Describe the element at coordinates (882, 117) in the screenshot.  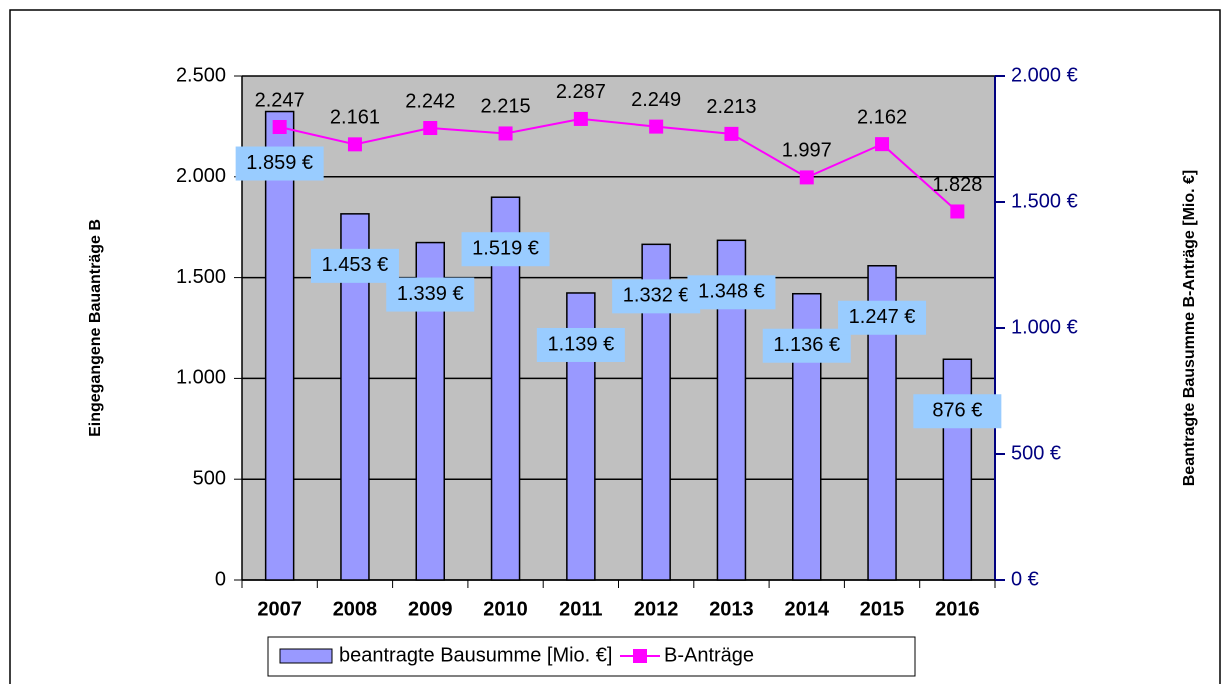
I see `data-label: 2.162` at that location.